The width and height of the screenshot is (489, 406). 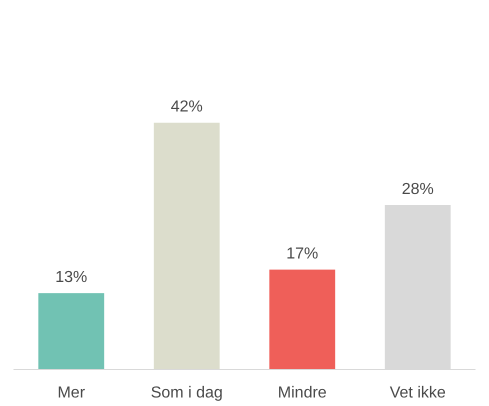 I want to click on data-label: 28%, so click(x=418, y=189).